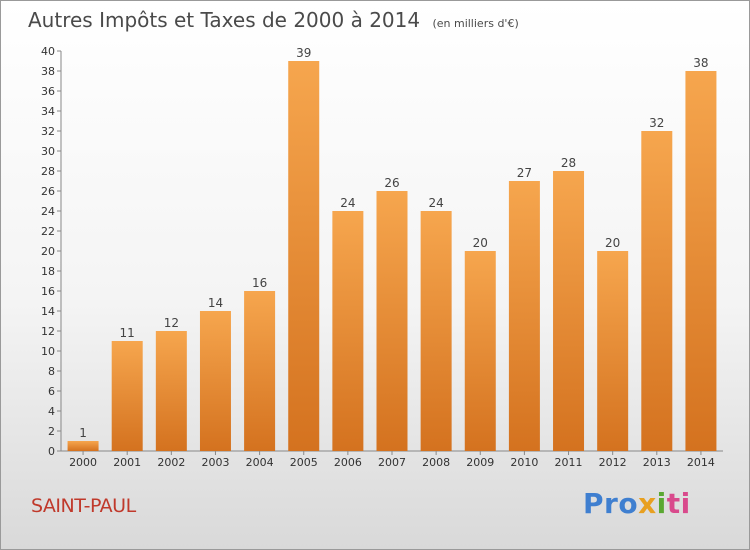 This screenshot has width=750, height=550. Describe the element at coordinates (48, 111) in the screenshot. I see `y-tick-label: 34` at that location.